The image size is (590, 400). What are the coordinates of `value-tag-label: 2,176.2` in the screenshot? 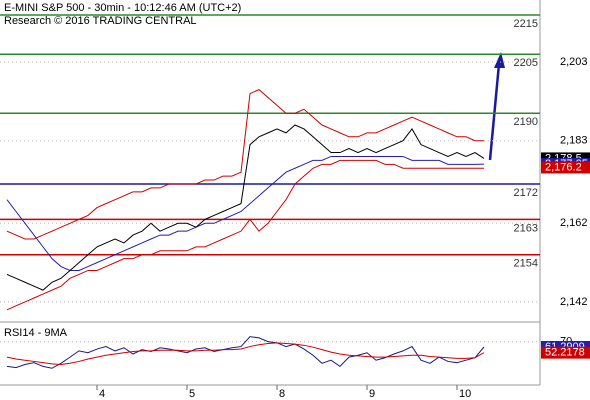 It's located at (563, 167).